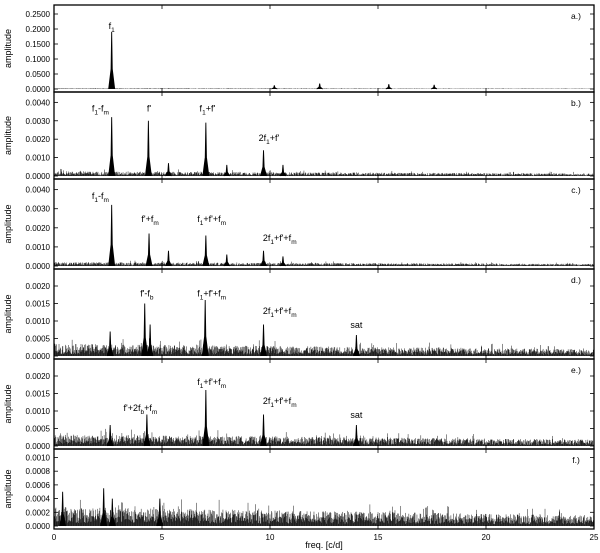  What do you see at coordinates (162, 537) in the screenshot?
I see `x-tick-label: 5` at bounding box center [162, 537].